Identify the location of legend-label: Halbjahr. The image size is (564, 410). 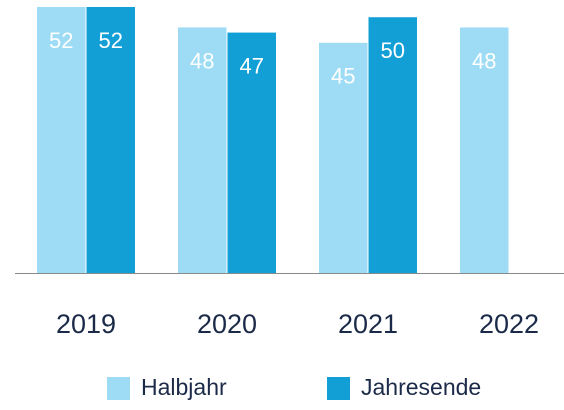
(184, 387).